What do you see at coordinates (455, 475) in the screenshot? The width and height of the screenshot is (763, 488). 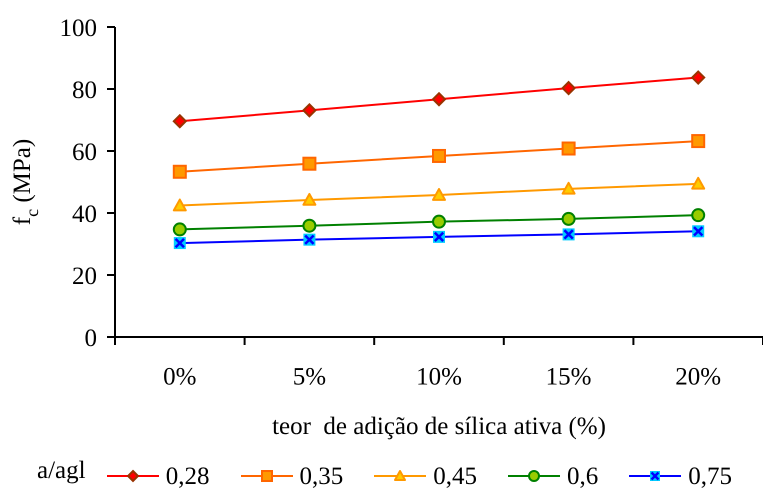 I see `legend-label: 0,45` at bounding box center [455, 475].